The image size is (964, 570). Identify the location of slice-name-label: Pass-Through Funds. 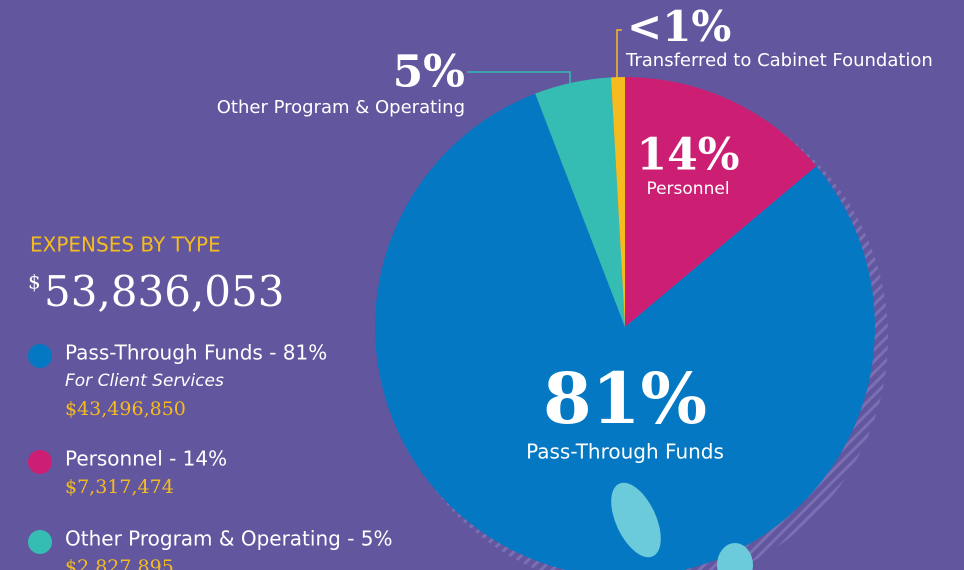
(625, 452).